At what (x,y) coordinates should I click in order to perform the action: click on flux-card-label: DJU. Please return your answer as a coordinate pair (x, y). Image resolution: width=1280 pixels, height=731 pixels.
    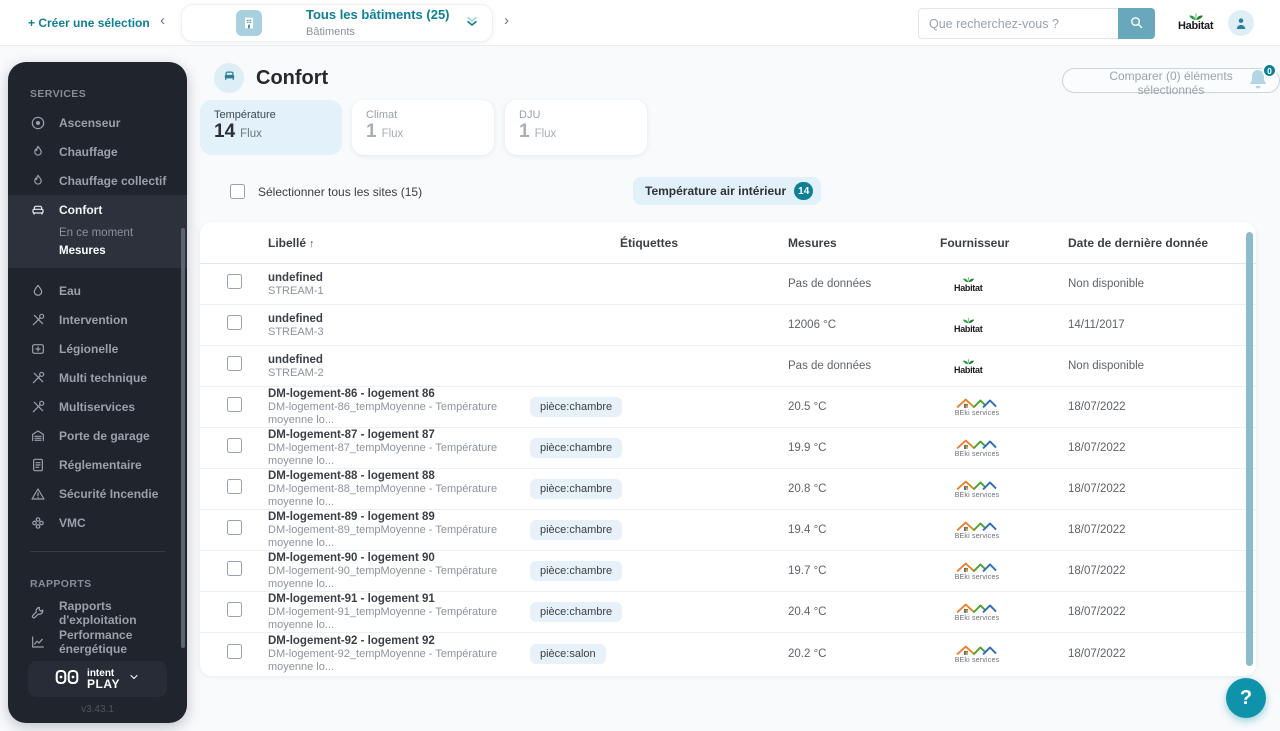
    Looking at the image, I should click on (530, 115).